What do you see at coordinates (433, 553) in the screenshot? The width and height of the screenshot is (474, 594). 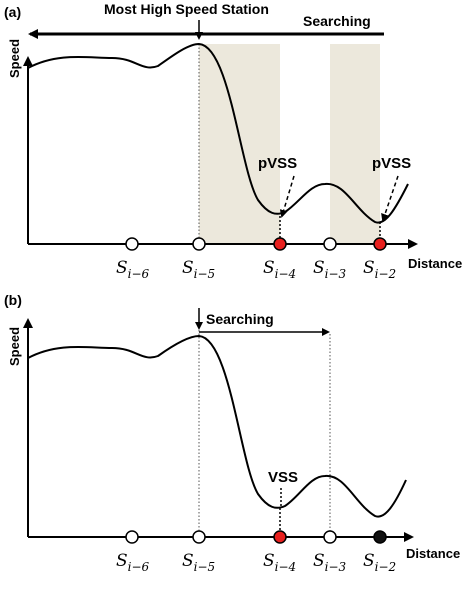 I see `x-axis-label-b: Distance` at bounding box center [433, 553].